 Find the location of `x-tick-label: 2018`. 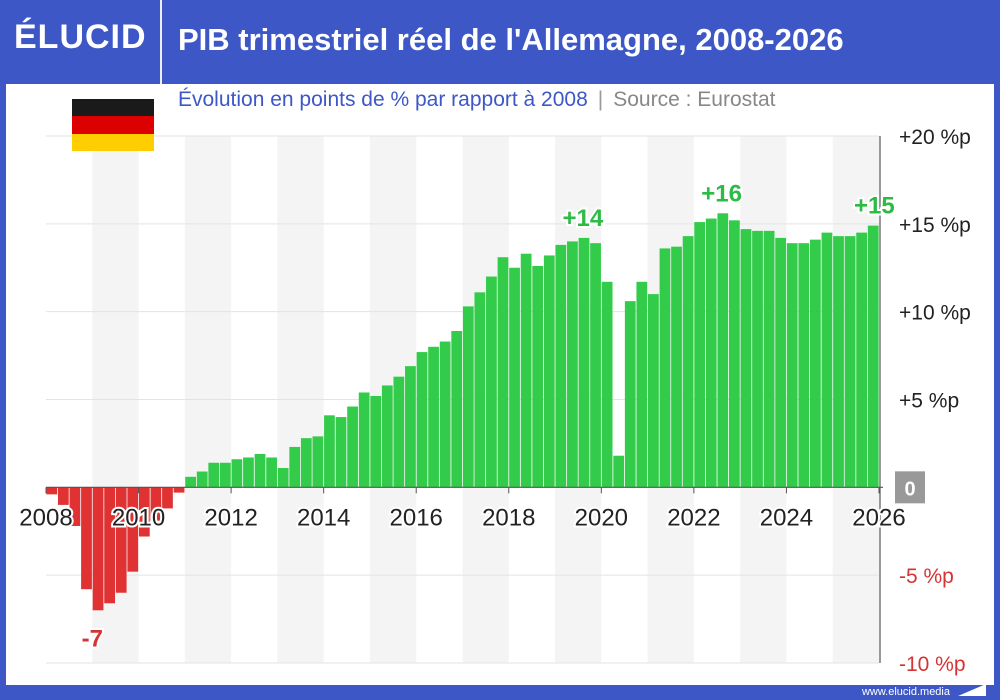

x-tick-label: 2018 is located at coordinates (508, 517).